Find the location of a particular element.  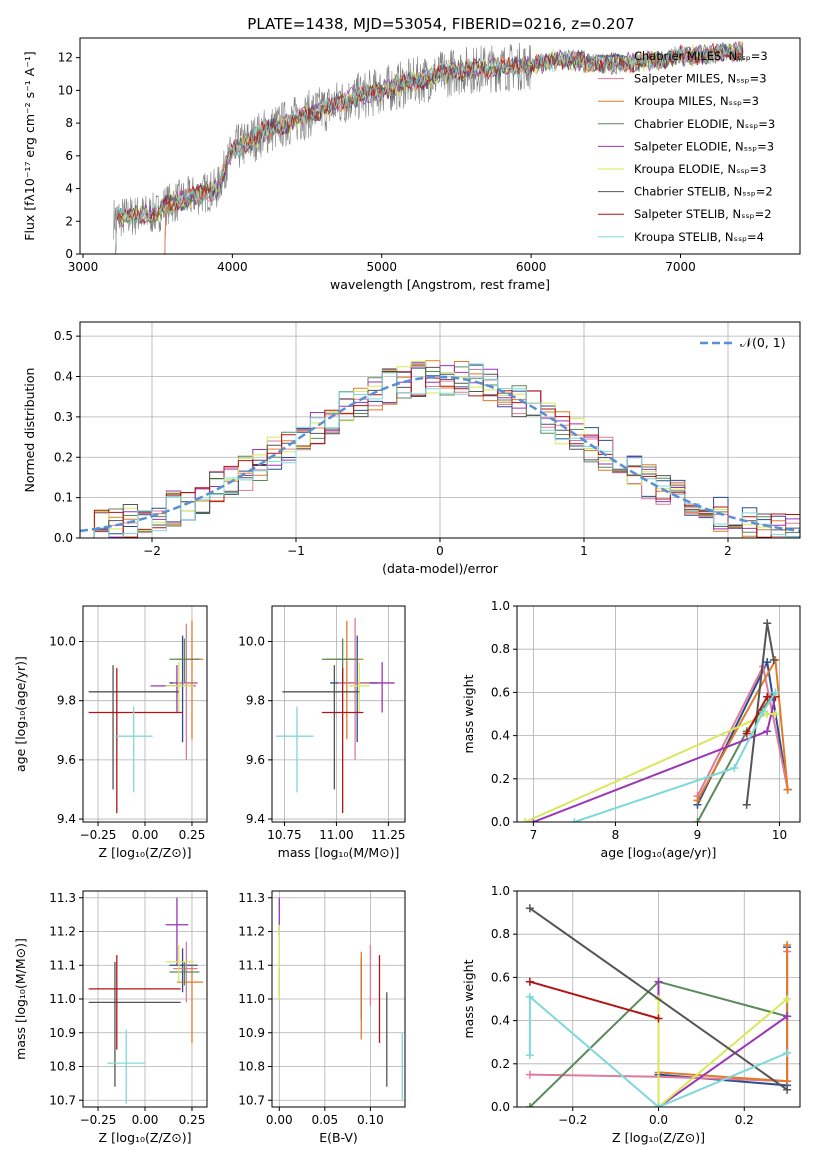

x-tick-label: −1 is located at coordinates (296, 551).